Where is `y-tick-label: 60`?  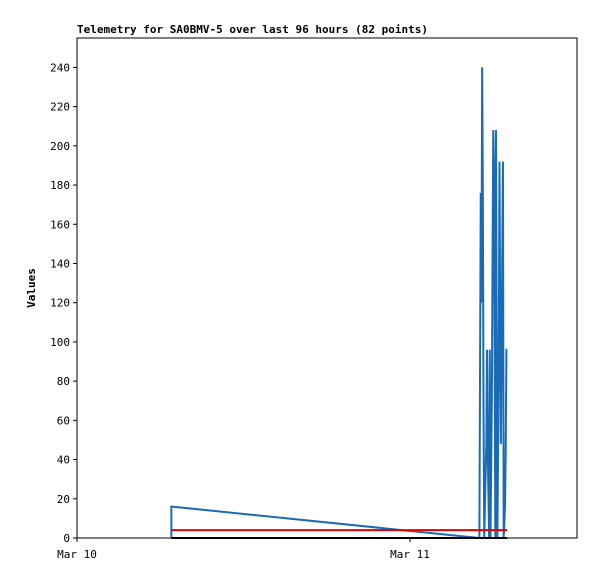 y-tick-label: 60 is located at coordinates (63, 420).